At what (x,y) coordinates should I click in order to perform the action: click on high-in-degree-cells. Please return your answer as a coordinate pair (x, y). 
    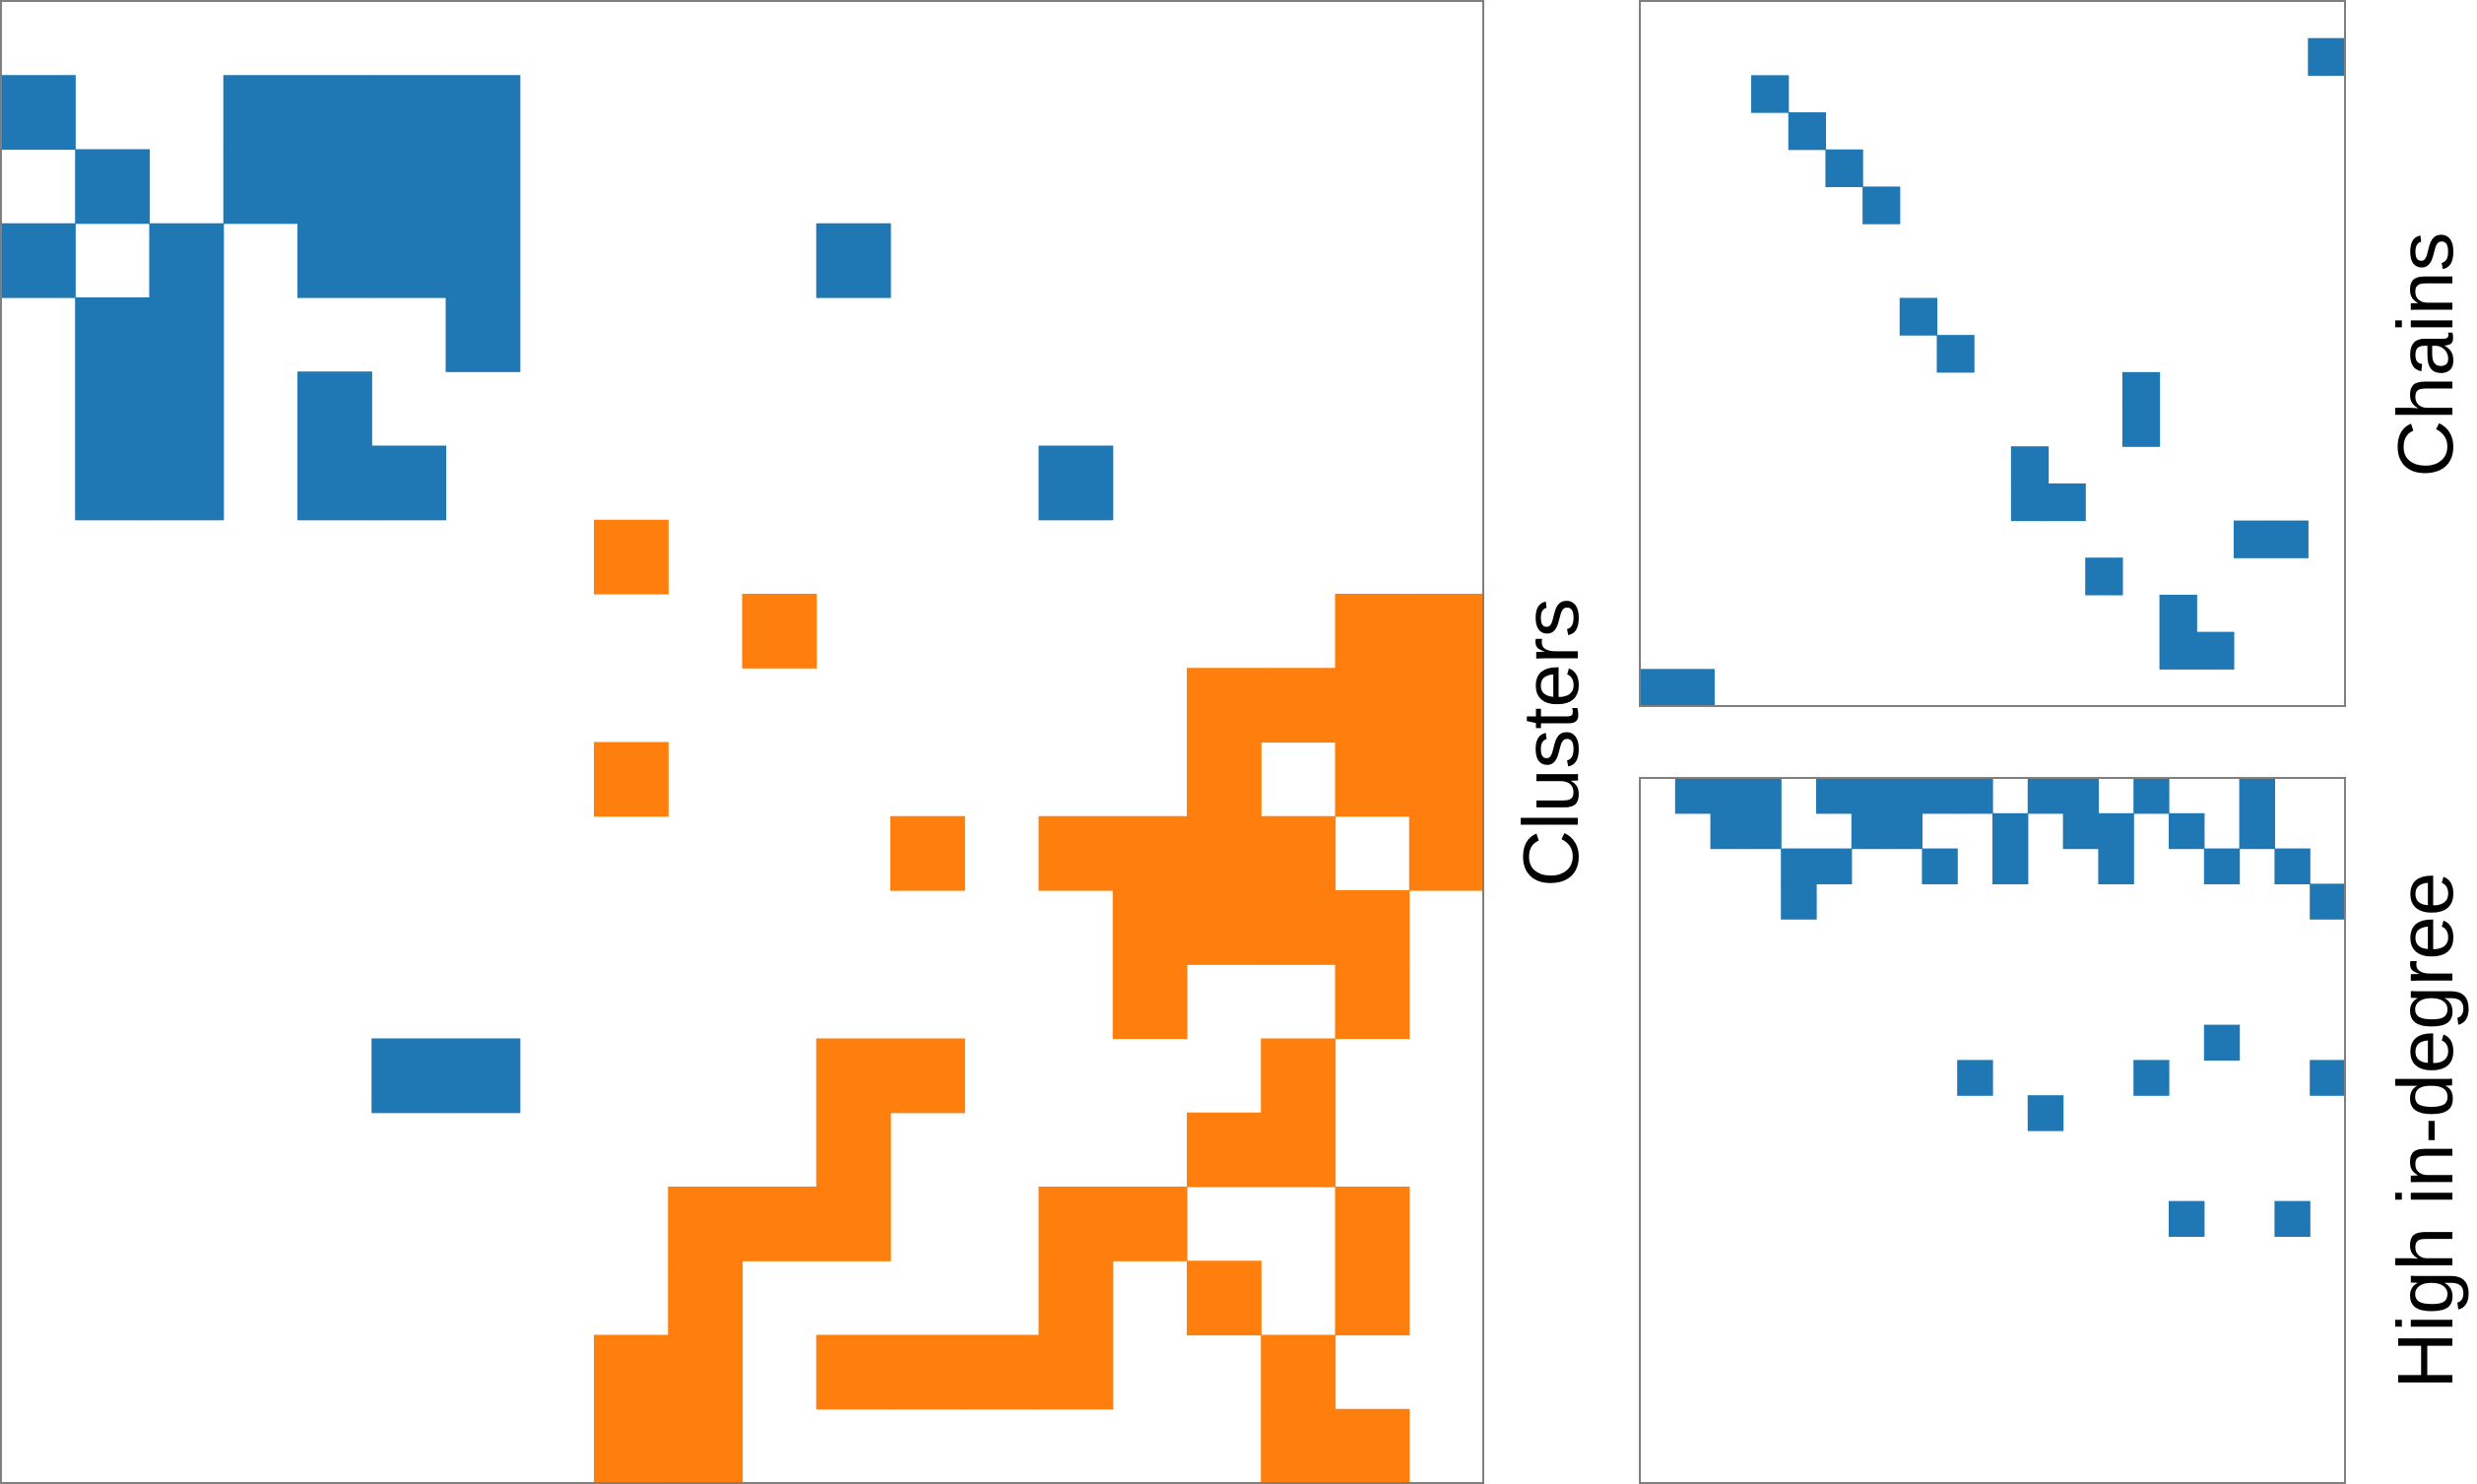
    Looking at the image, I should click on (2010, 1007).